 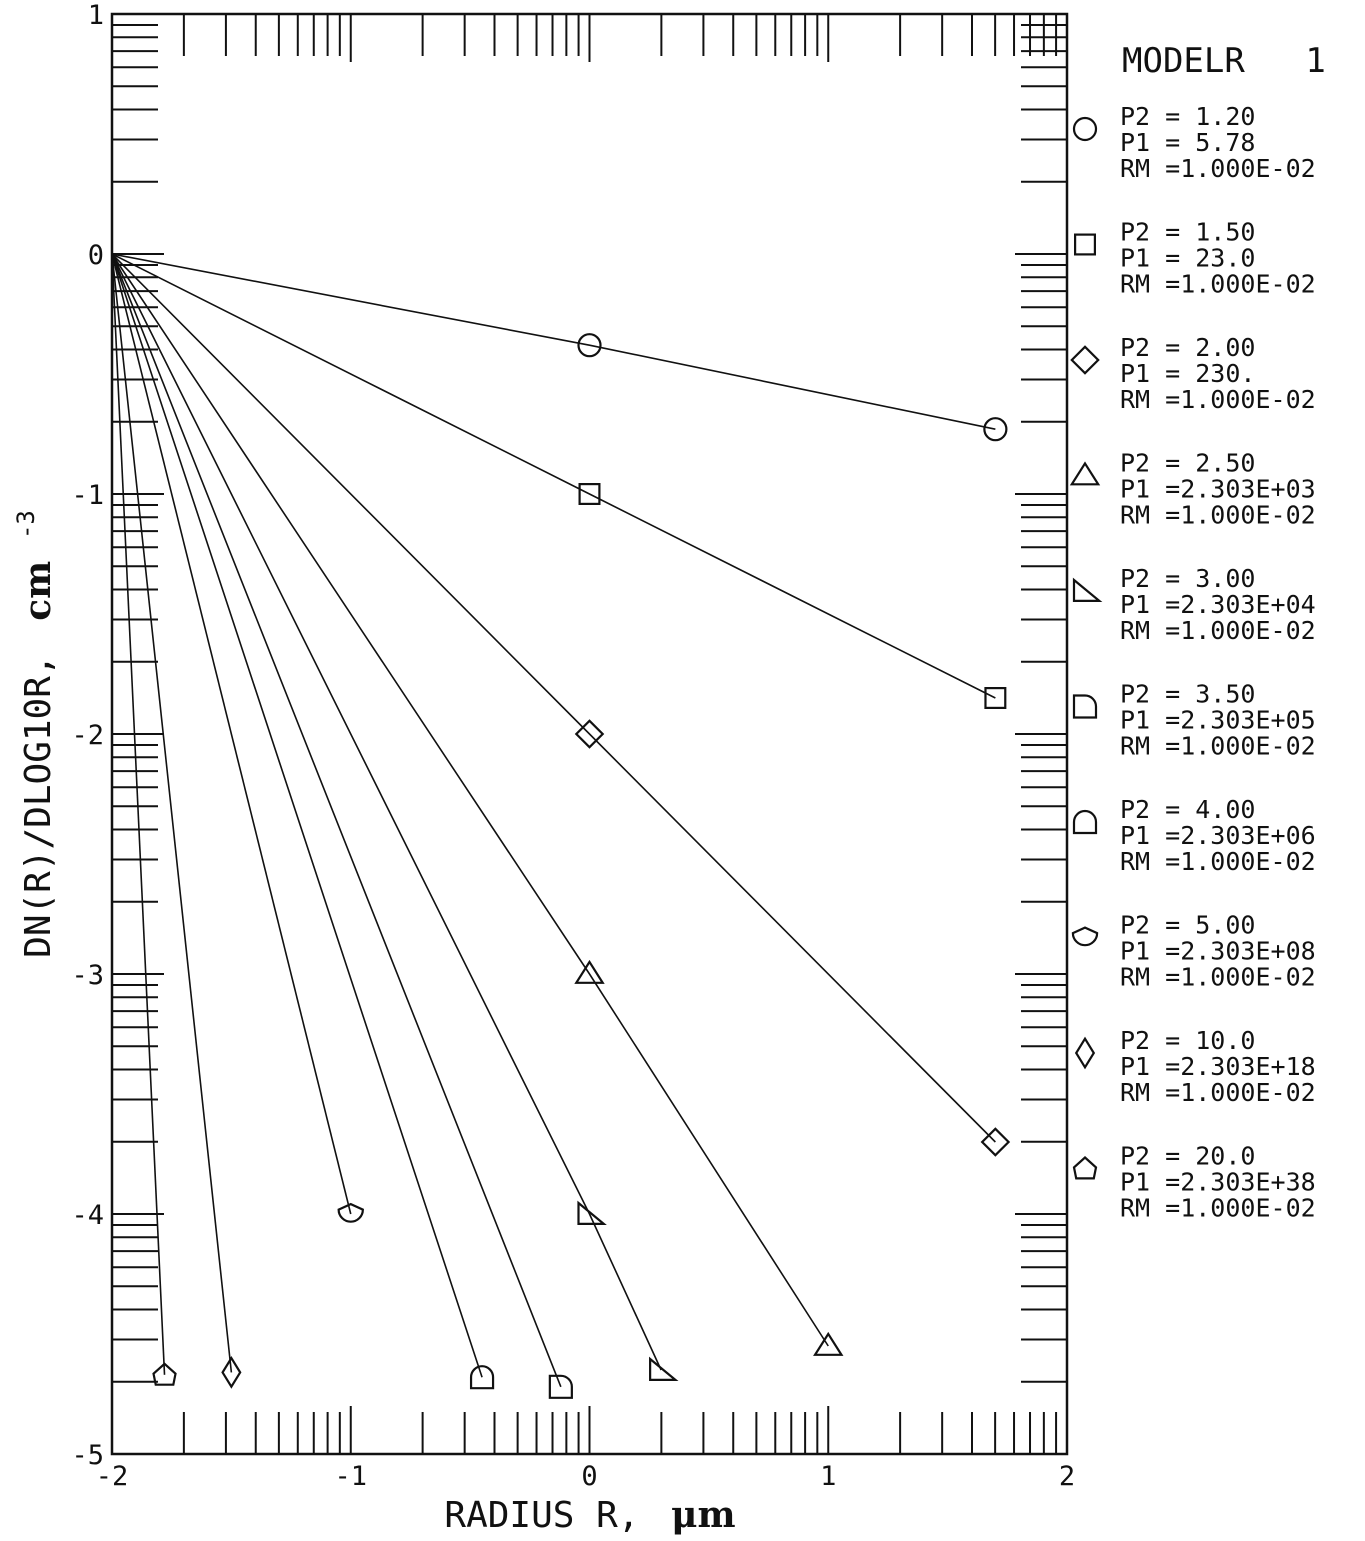 I want to click on x-axis-unit: μm, so click(x=703, y=1515).